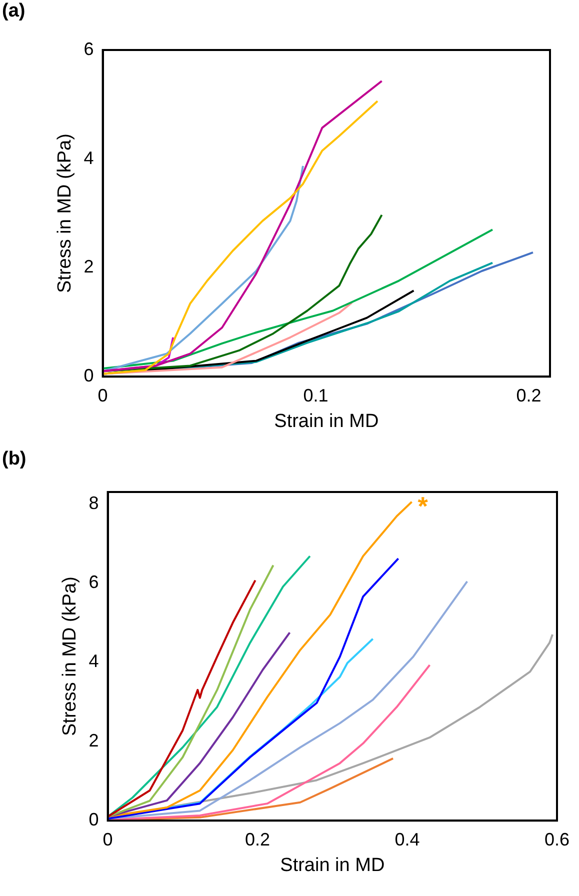 The image size is (579, 896). I want to click on x-tick-label: 0.6, so click(557, 839).